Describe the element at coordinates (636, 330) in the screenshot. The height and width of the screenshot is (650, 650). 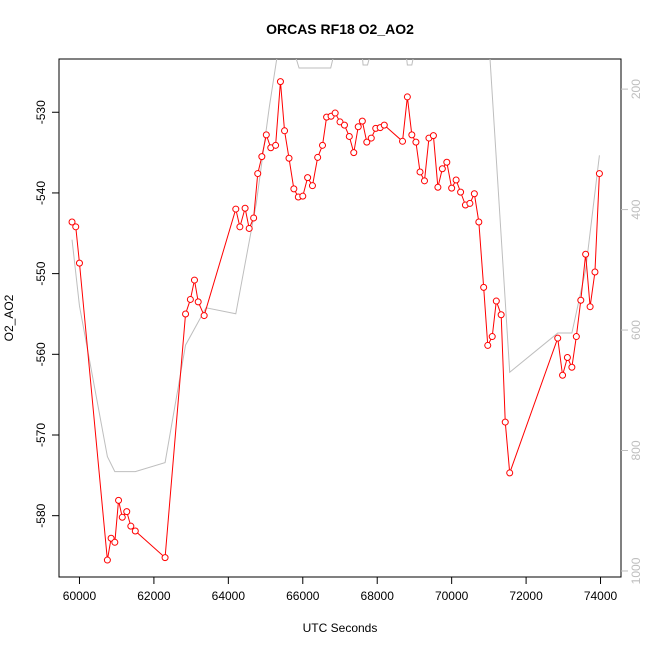
I see `y2-tick-label: 600` at that location.